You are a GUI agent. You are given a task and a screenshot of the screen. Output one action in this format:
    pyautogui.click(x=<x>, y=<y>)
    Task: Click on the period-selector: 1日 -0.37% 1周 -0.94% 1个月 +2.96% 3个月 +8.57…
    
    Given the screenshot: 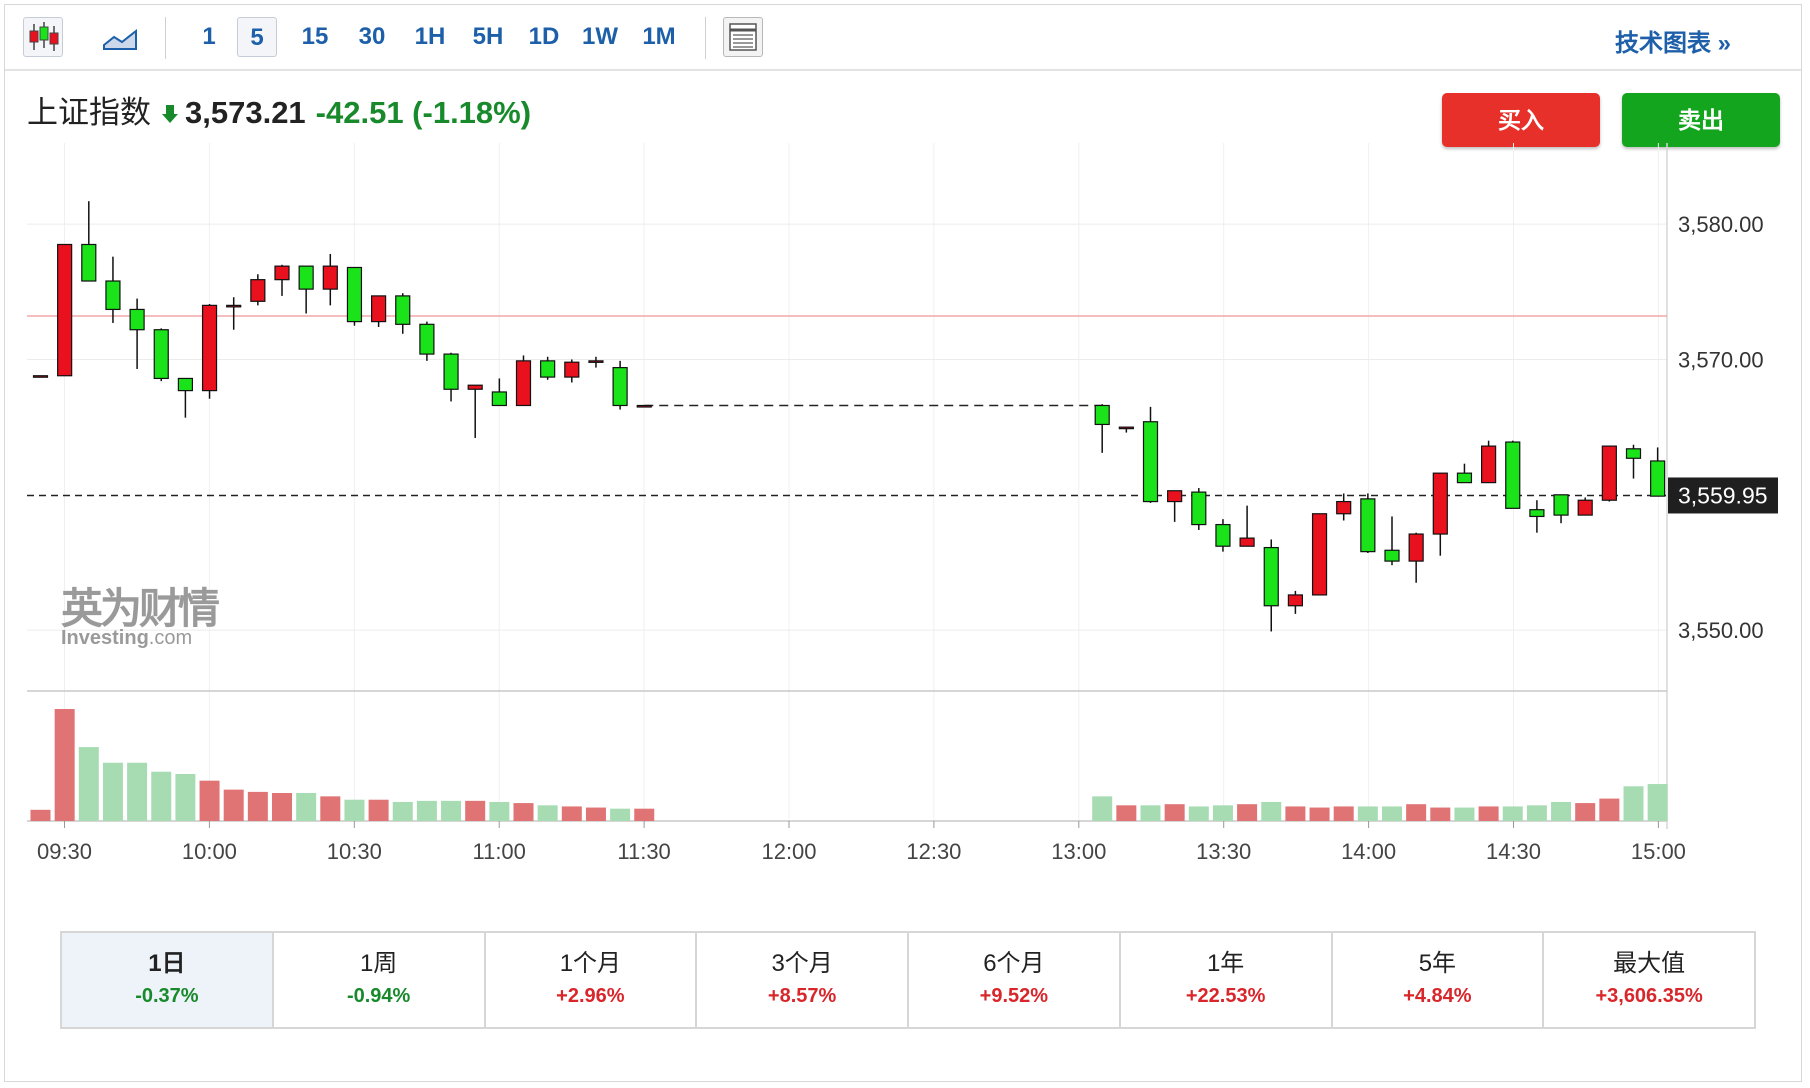 What is the action you would take?
    pyautogui.click(x=908, y=980)
    